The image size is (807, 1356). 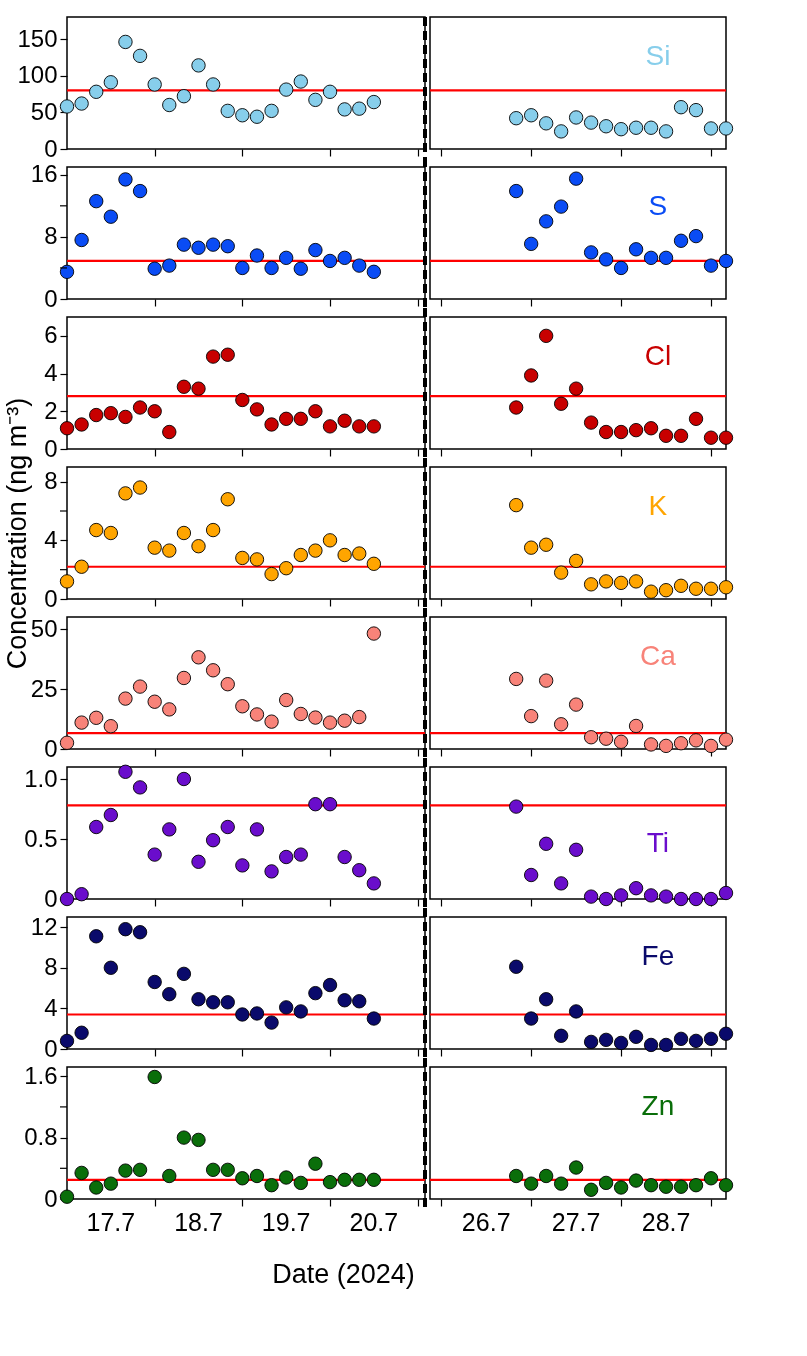 What do you see at coordinates (198, 1222) in the screenshot?
I see `x-tick-label: 18.7` at bounding box center [198, 1222].